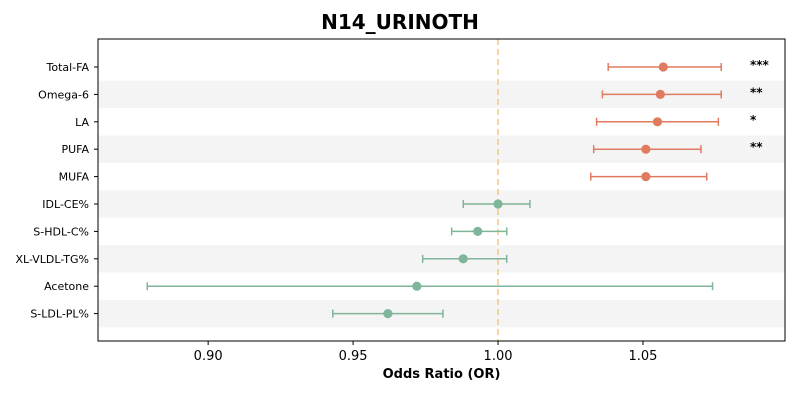 Image resolution: width=800 pixels, height=400 pixels. Describe the element at coordinates (59, 314) in the screenshot. I see `y-tick-label: S-LDL-PL%` at that location.